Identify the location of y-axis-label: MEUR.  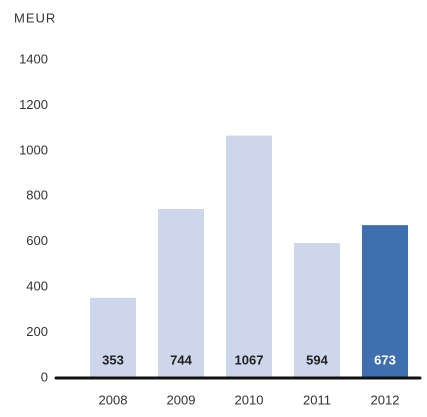
(35, 17).